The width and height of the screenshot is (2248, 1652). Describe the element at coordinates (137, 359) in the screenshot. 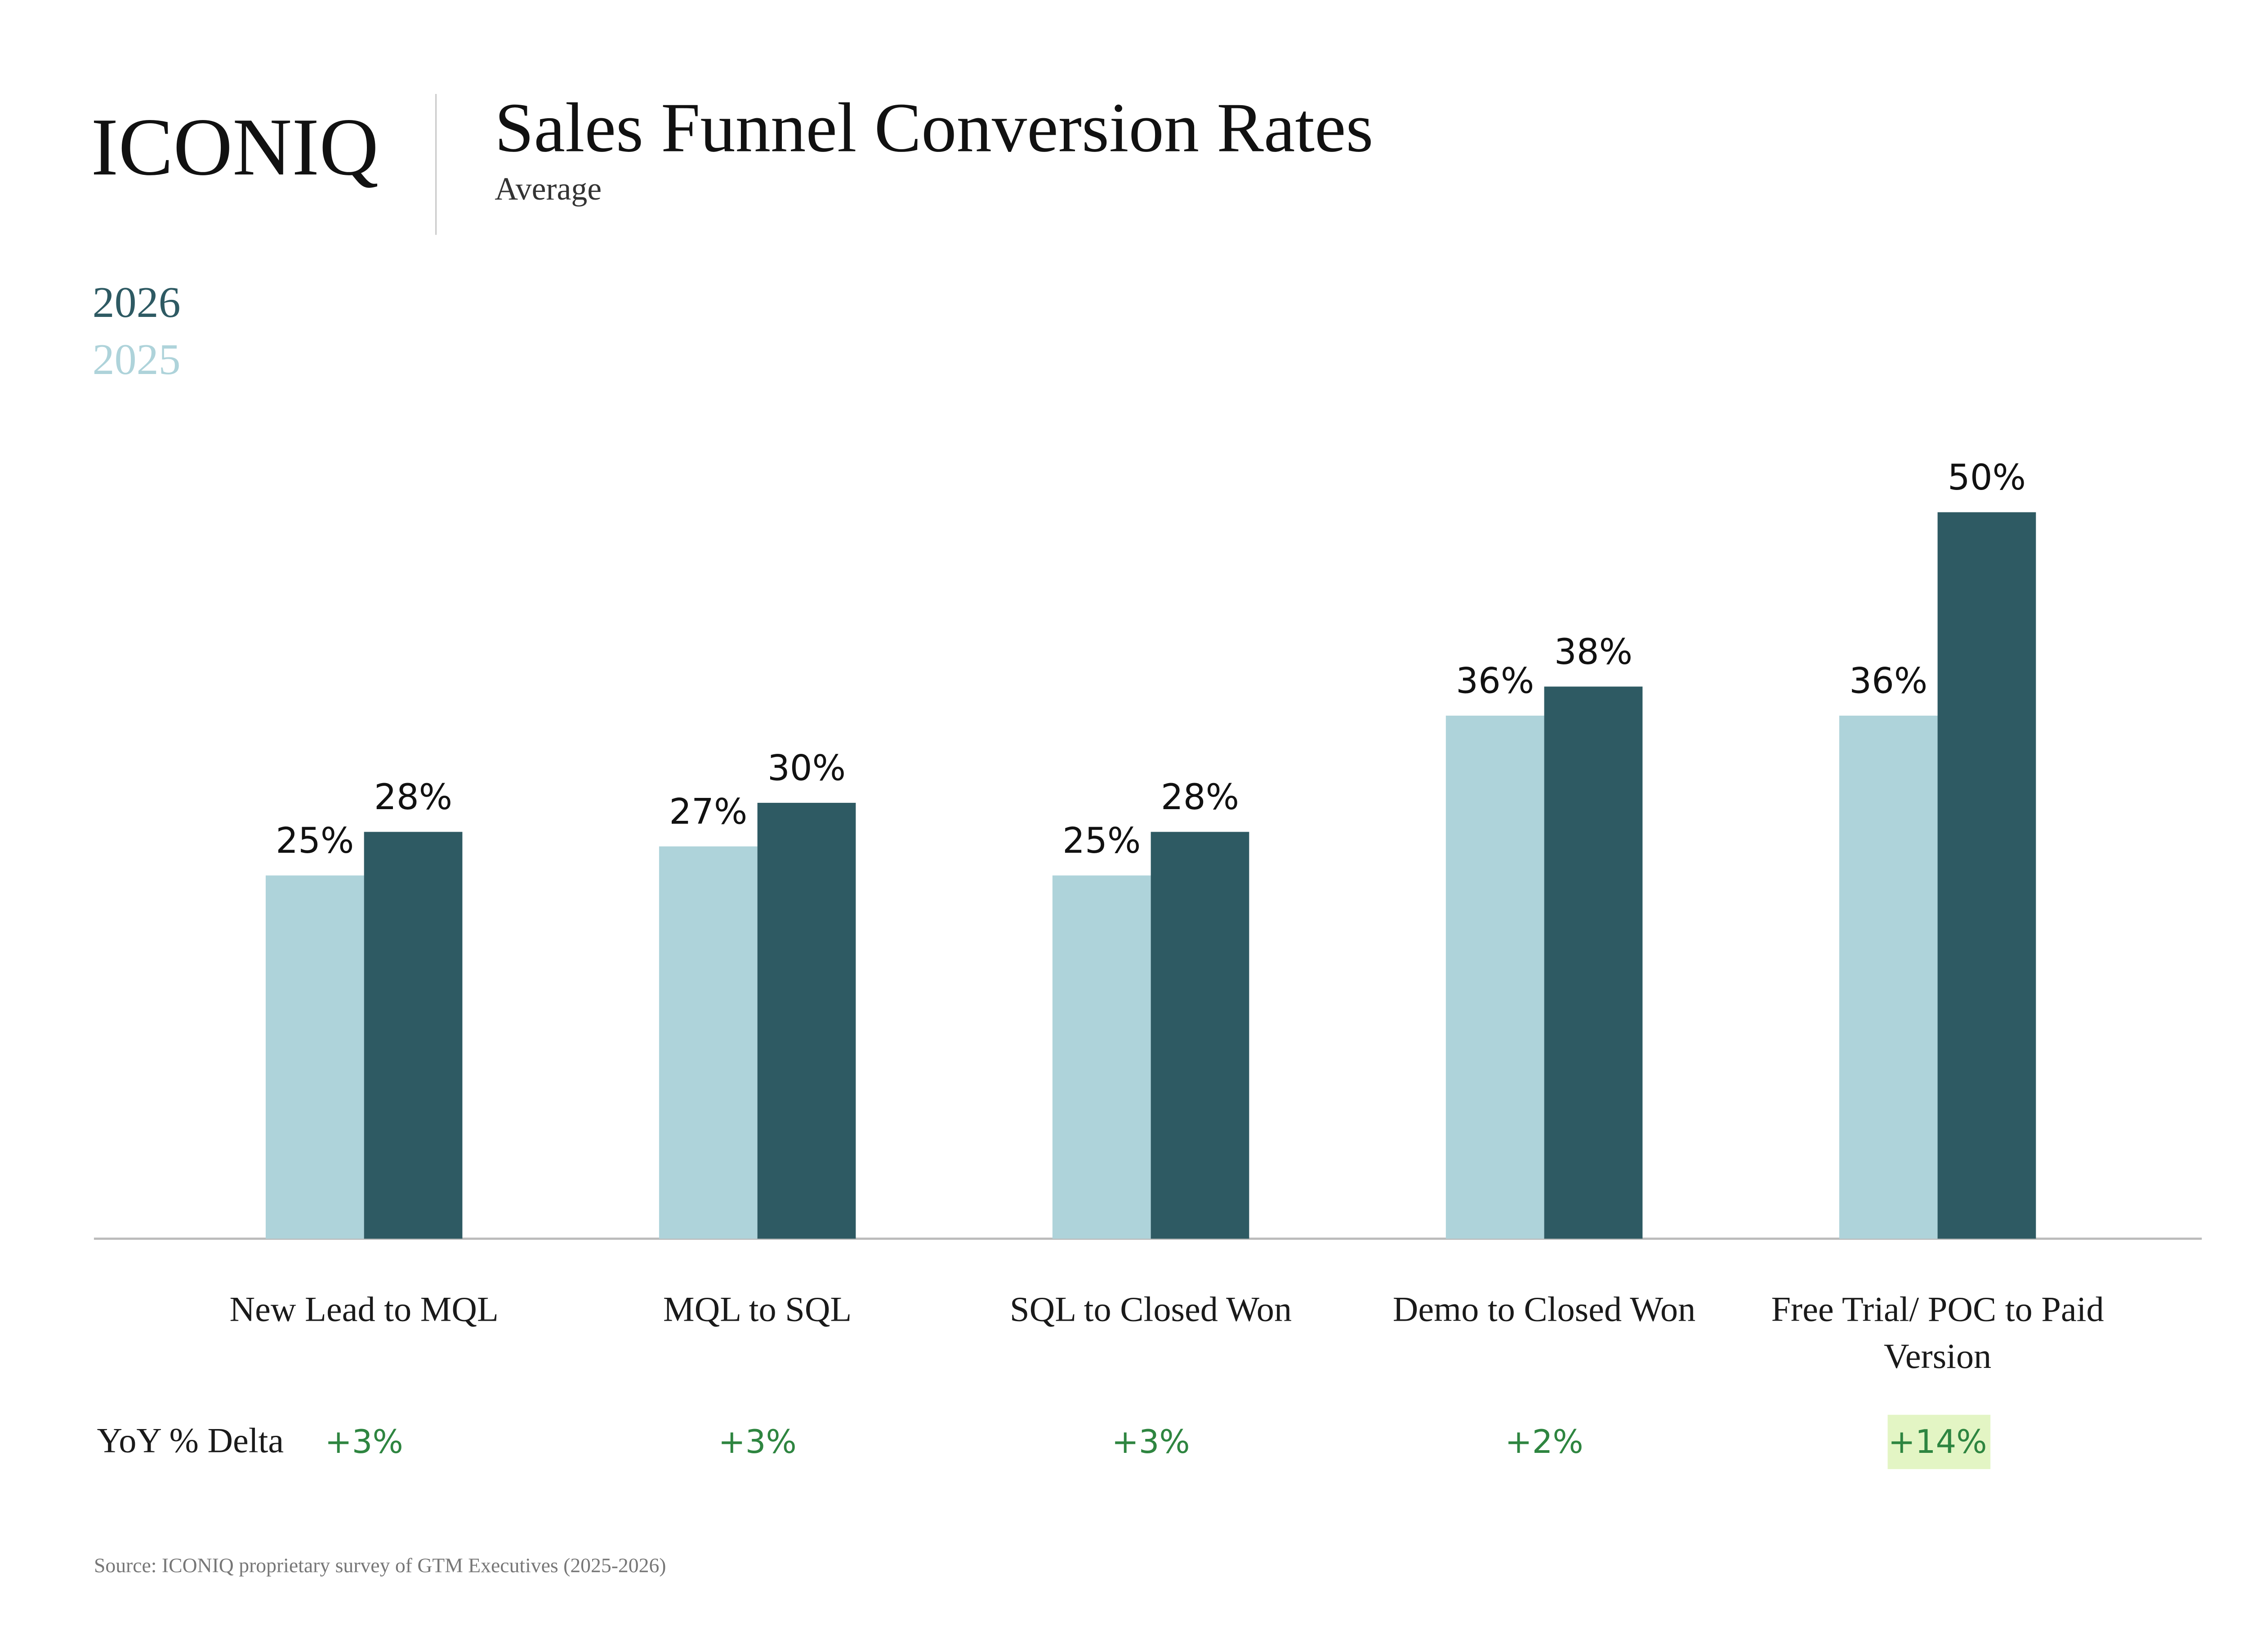

I see `legend-entry: 2025` at that location.